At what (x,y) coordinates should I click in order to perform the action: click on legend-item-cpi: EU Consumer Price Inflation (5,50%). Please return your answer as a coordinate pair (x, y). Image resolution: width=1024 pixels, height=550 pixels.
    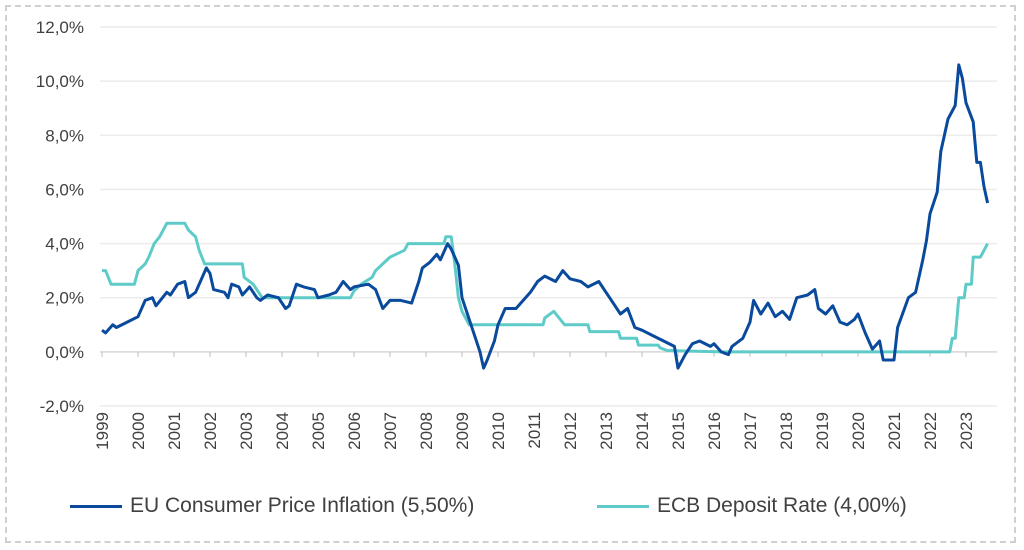
    Looking at the image, I should click on (272, 506).